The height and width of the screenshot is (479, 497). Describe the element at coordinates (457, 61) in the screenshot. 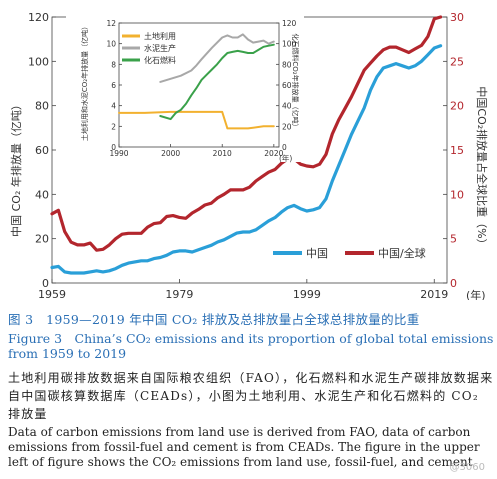

I see `right-tick-label: 25` at that location.